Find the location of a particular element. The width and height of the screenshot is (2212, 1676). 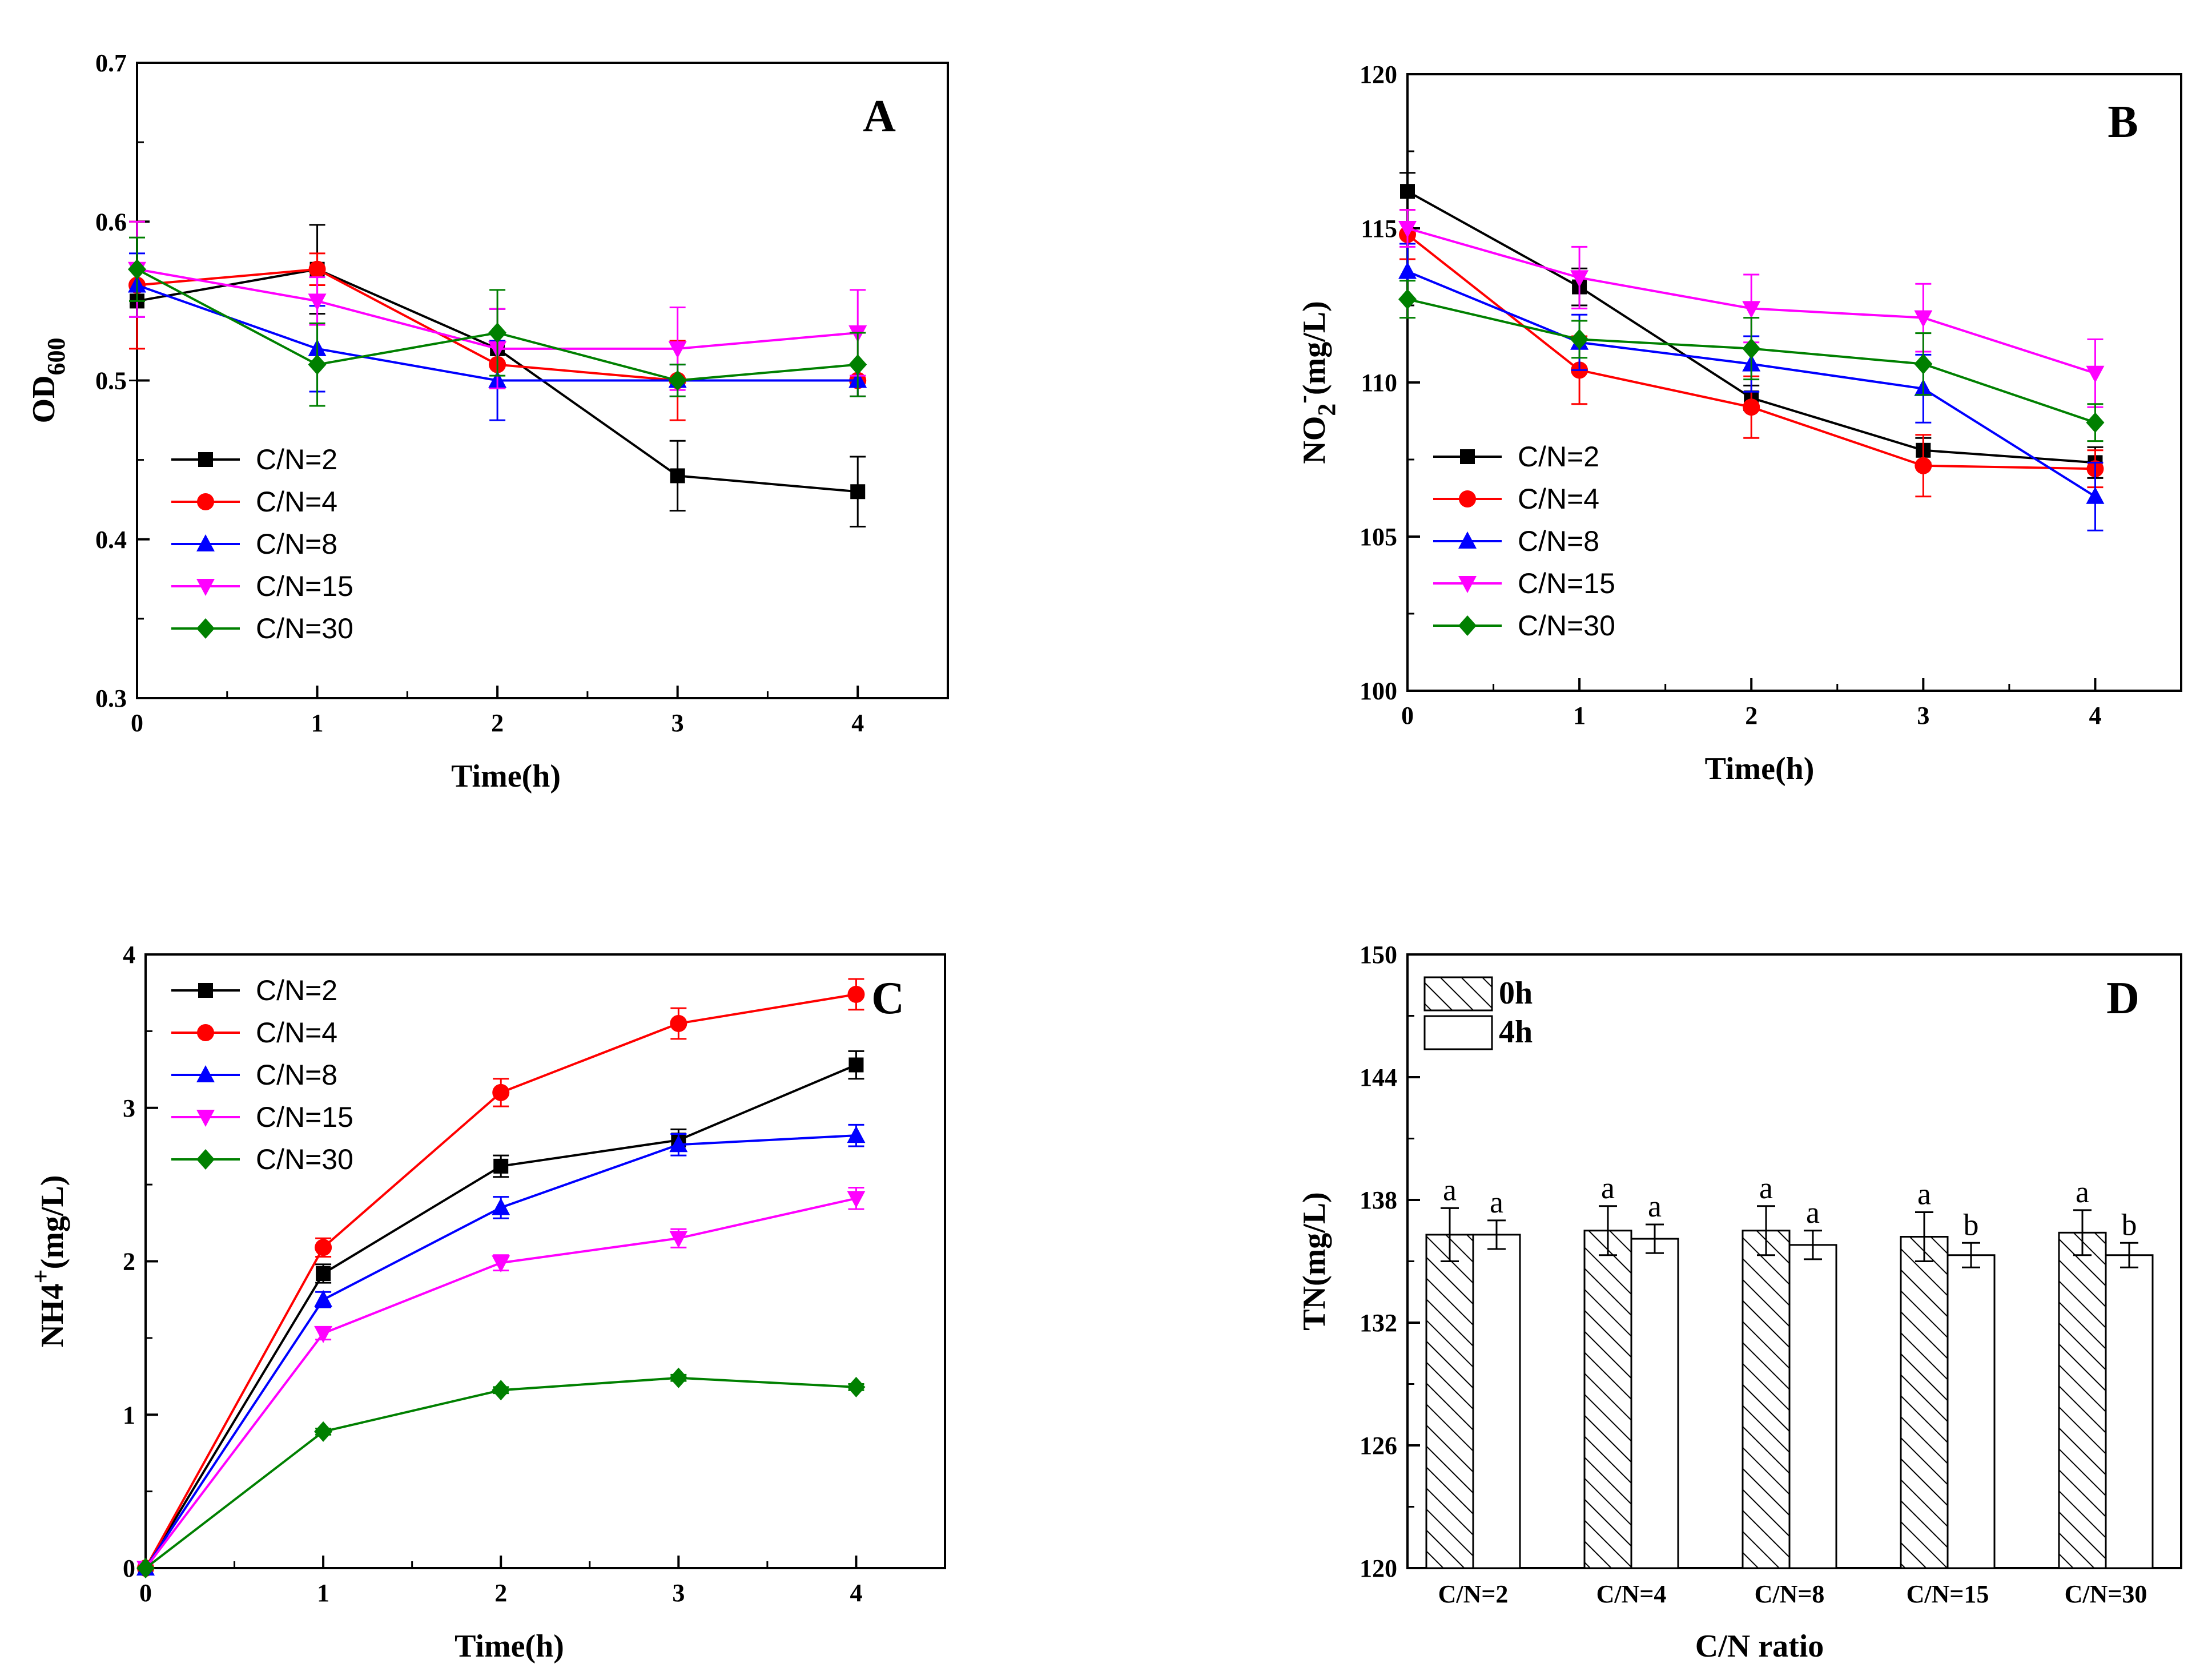

y-tick-label: 144 is located at coordinates (1378, 1077).